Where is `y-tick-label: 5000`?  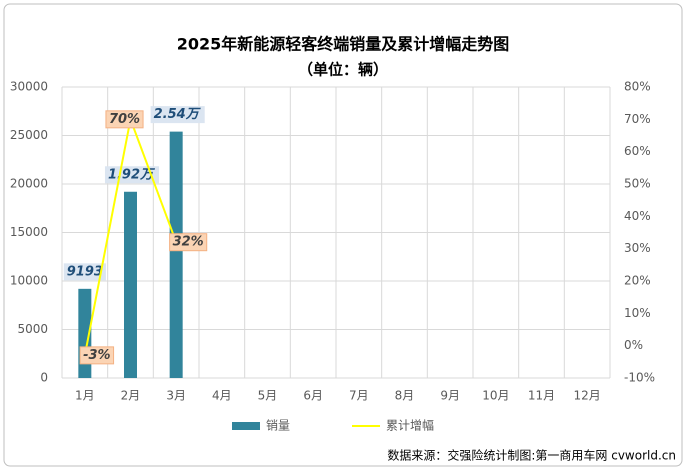 y-tick-label: 5000 is located at coordinates (32, 329).